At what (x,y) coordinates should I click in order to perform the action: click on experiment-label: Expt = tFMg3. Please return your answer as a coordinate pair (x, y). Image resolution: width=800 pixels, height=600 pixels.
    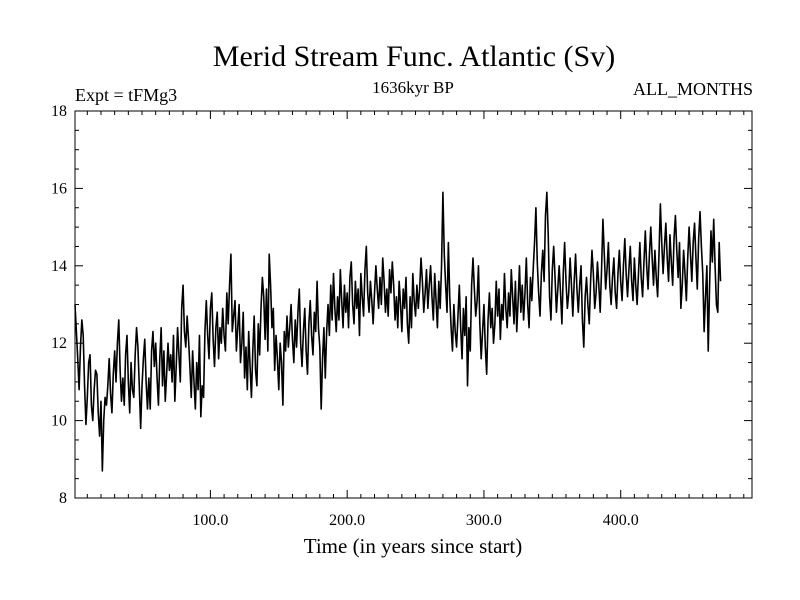
    Looking at the image, I should click on (126, 95).